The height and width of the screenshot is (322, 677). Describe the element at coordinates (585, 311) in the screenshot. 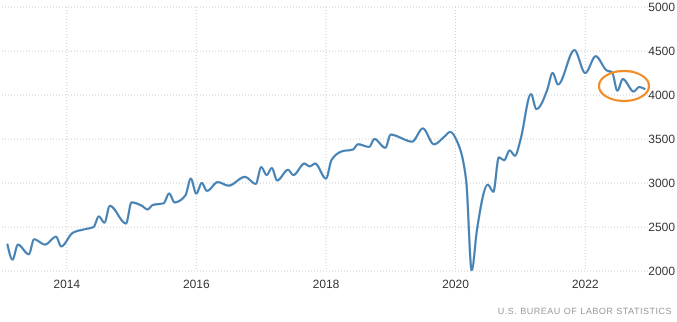

I see `text: U.S. BUREAU OF LABOR STATISTICS` at that location.